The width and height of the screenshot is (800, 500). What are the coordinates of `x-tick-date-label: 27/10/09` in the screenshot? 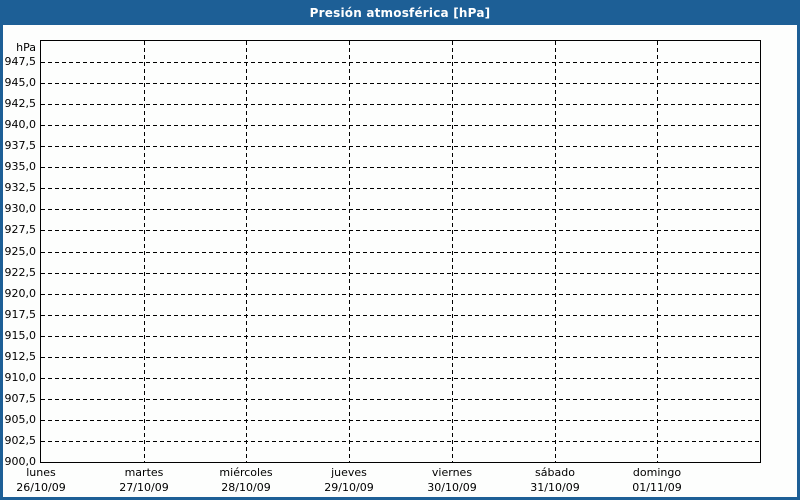 It's located at (144, 487).